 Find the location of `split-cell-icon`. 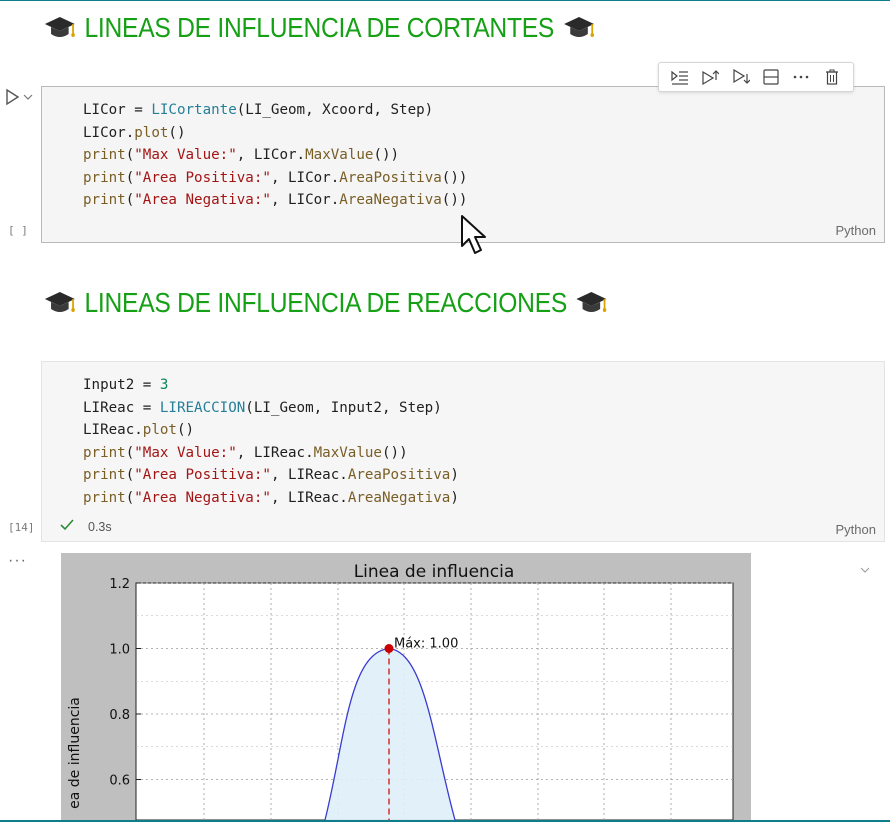

split-cell-icon is located at coordinates (771, 77).